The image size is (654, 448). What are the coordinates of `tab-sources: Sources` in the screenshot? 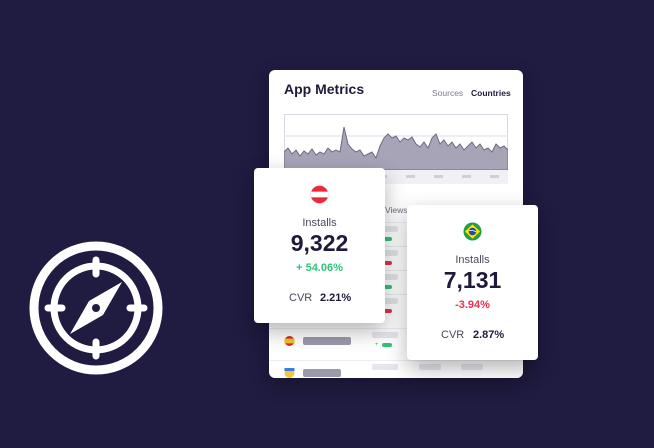 It's located at (448, 93).